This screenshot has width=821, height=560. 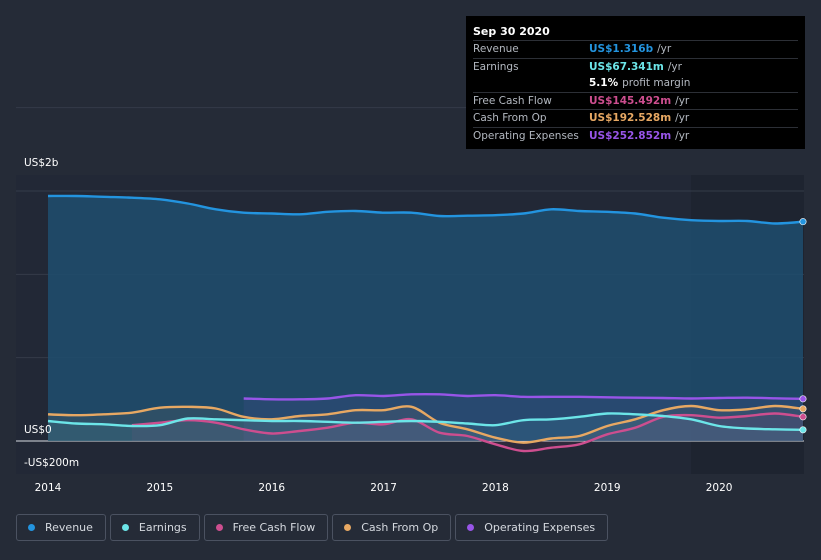 What do you see at coordinates (510, 118) in the screenshot?
I see `tooltip-label: Cash From Op` at bounding box center [510, 118].